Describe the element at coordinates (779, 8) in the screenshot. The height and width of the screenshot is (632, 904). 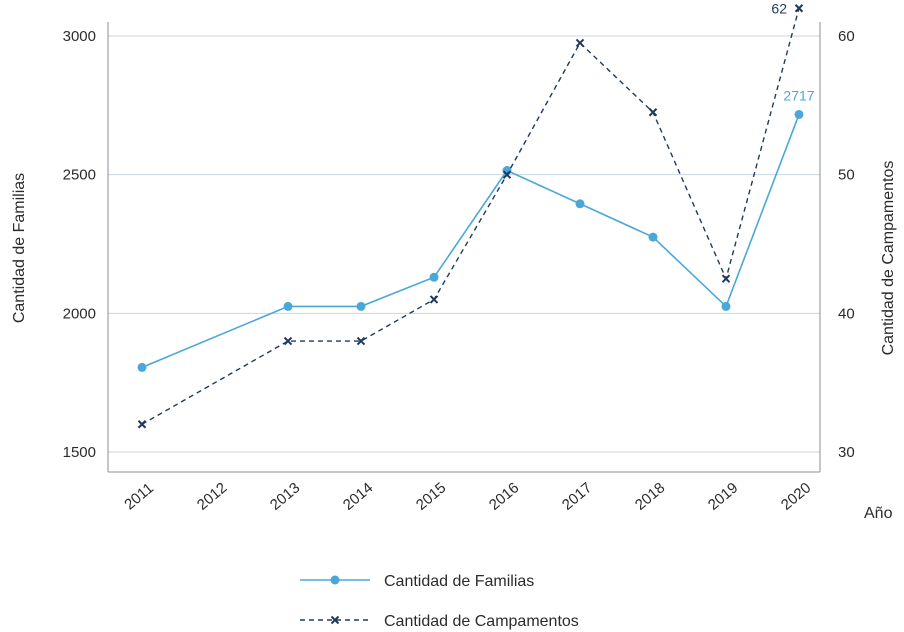
I see `data-label: 62` at that location.